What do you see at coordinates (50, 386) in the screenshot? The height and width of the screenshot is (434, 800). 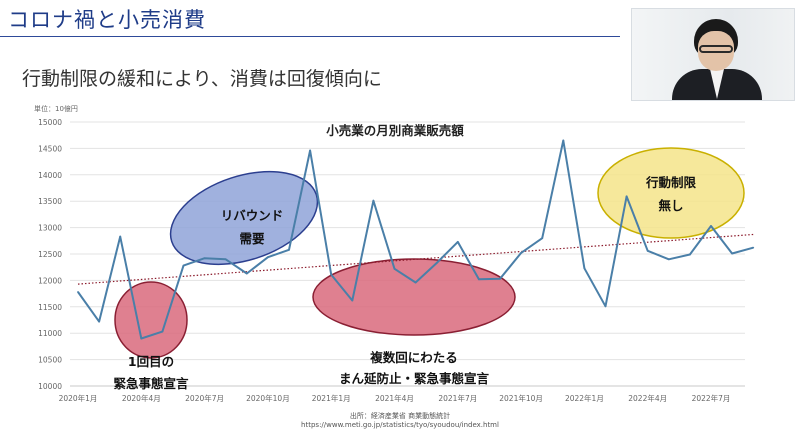 I see `y-tick-label: 10000` at bounding box center [50, 386].